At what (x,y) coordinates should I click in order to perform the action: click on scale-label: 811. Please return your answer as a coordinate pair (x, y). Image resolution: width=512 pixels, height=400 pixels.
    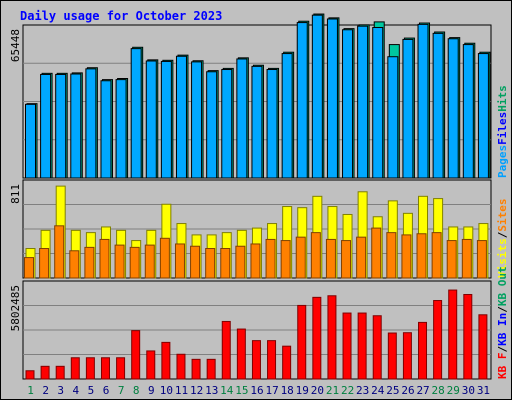
    Looking at the image, I should click on (15, 194).